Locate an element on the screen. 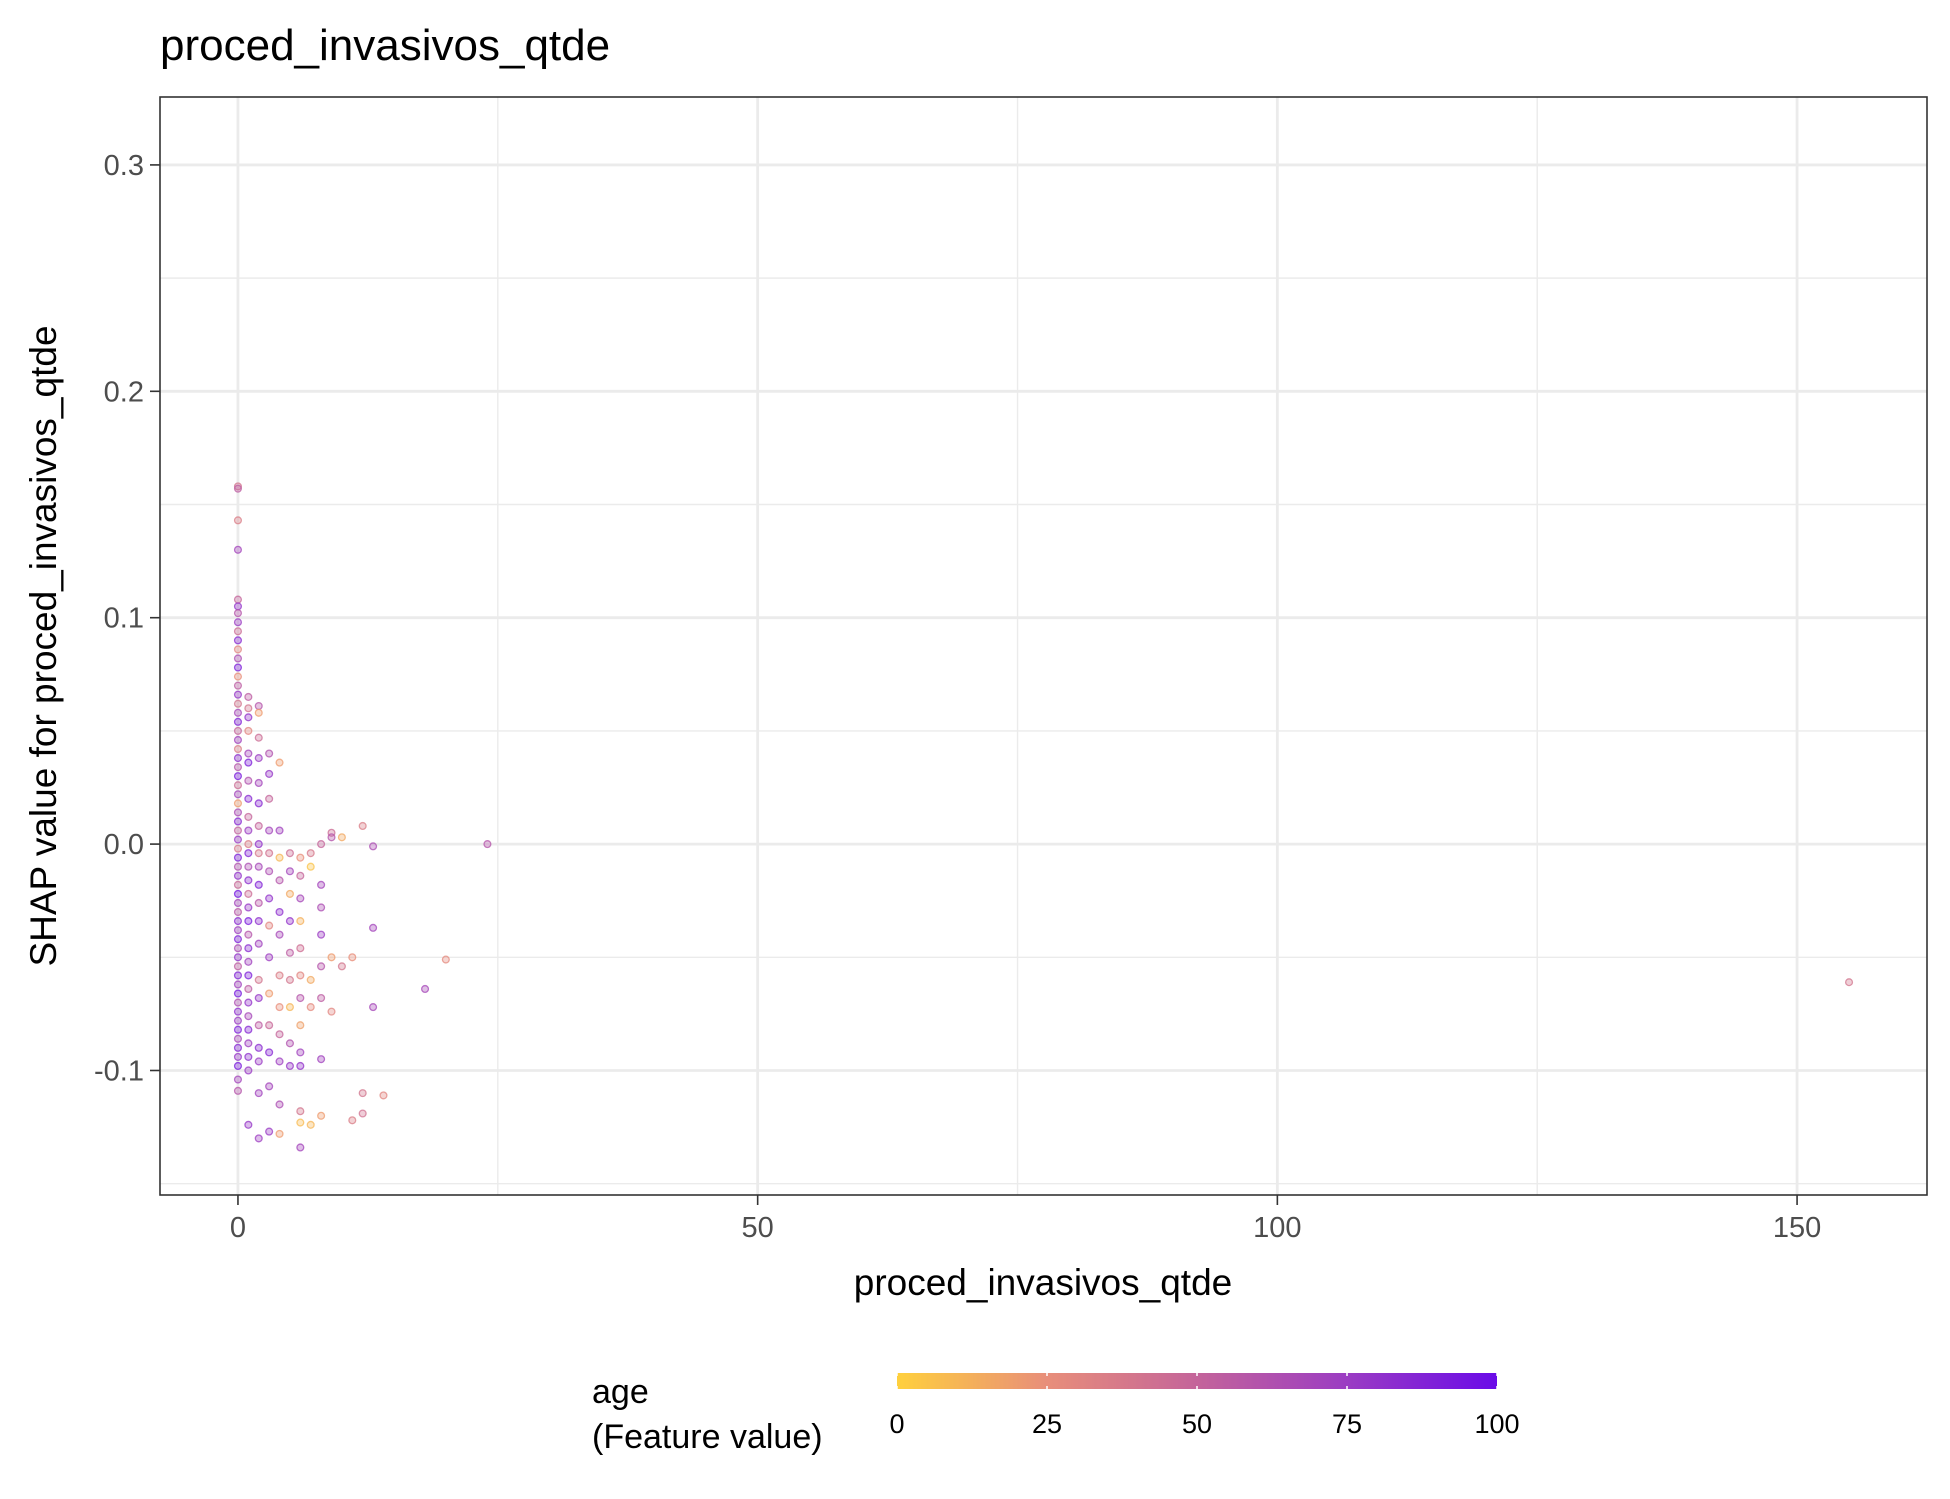 Image resolution: width=1950 pixels, height=1499 pixels. y-axis: -0.1 0.0 0.1 0.2 0.3 is located at coordinates (127, 618).